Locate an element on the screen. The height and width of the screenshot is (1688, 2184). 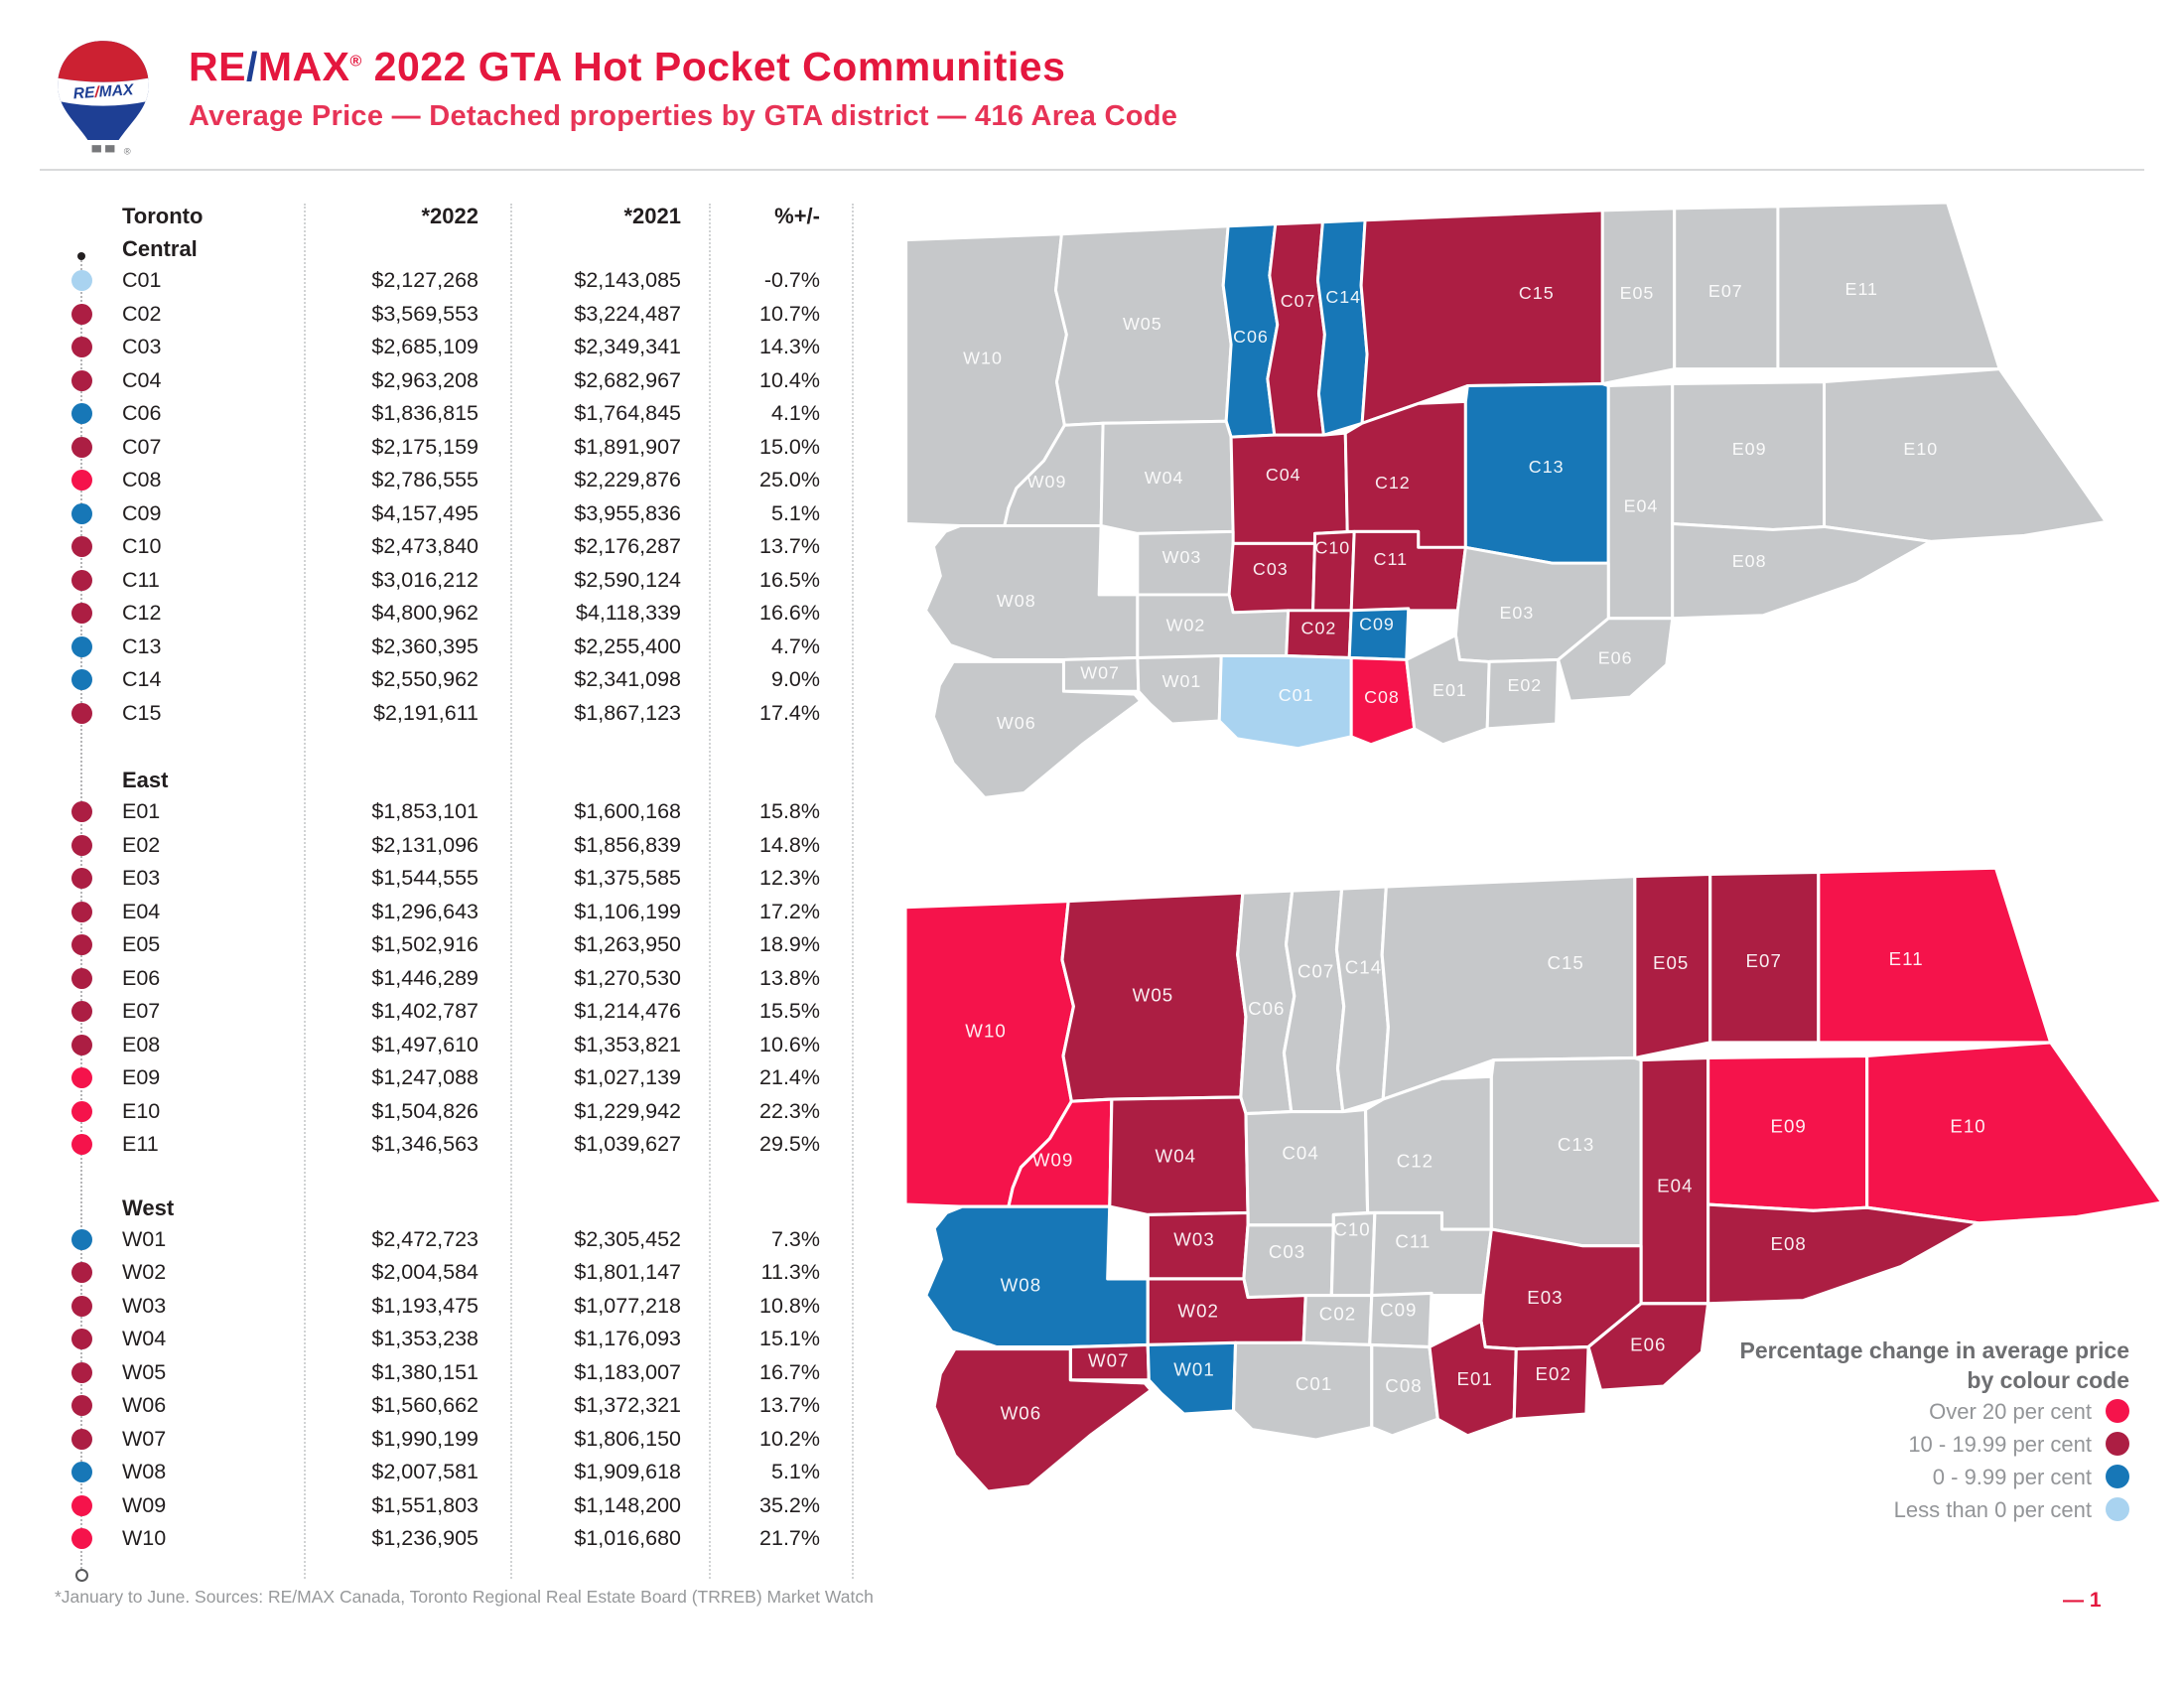
table-row: C14 $2,550,962 $2,341,098 9.0% is located at coordinates (447, 680).